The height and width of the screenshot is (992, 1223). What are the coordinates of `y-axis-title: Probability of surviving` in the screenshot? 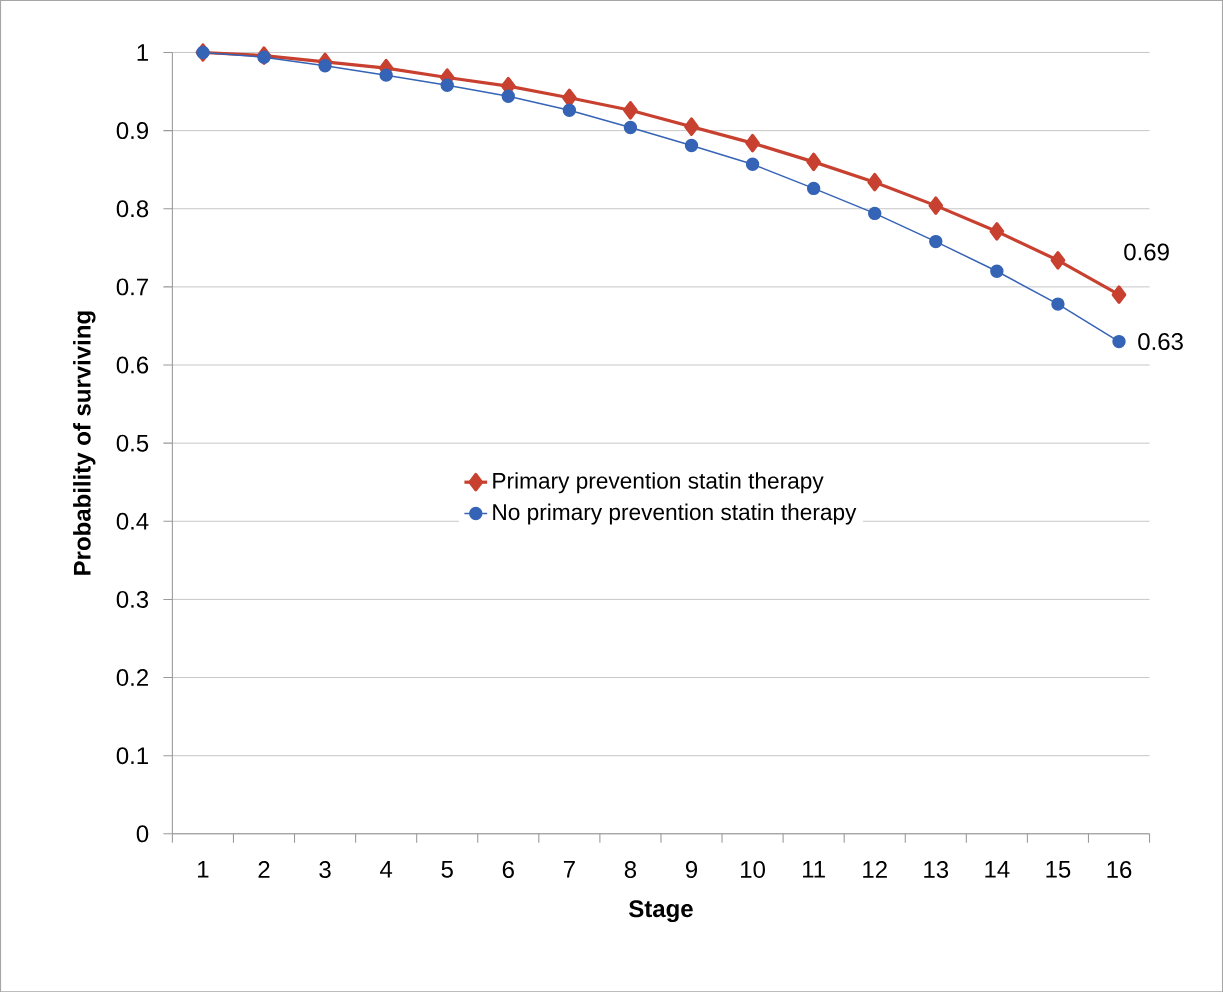 It's located at (84, 443).